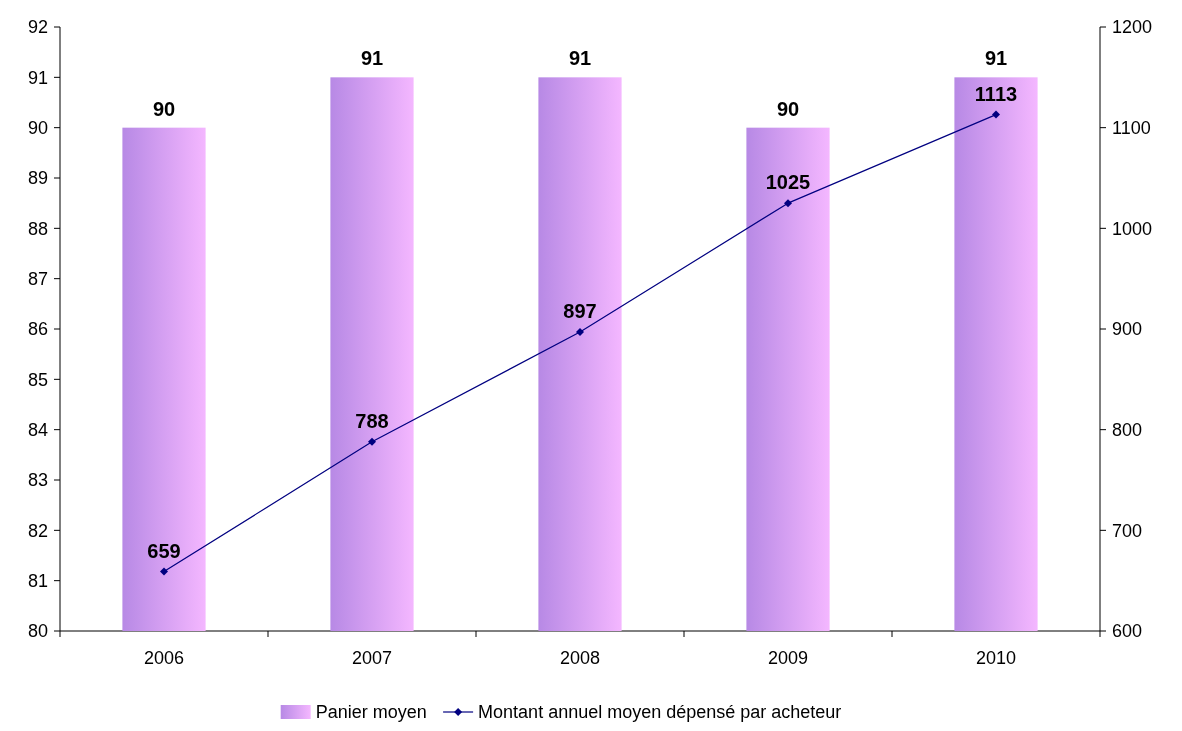 Image resolution: width=1182 pixels, height=731 pixels. What do you see at coordinates (1127, 631) in the screenshot?
I see `y2-tick-label: 600` at bounding box center [1127, 631].